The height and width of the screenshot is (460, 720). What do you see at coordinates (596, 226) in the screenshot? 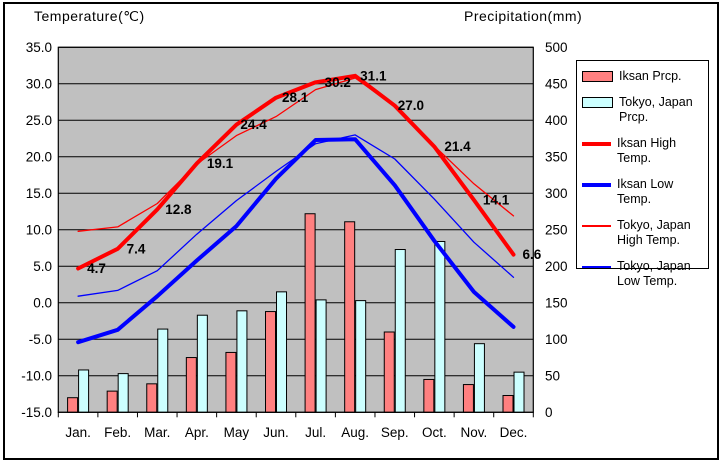
I see `tokyo-high-temp-swatch` at bounding box center [596, 226].